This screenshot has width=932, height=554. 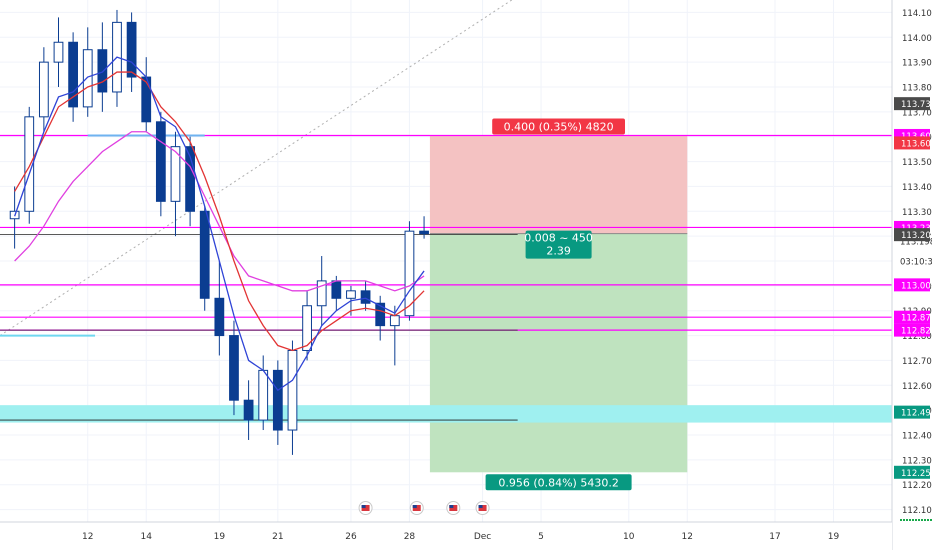 I want to click on price-axis-bg, so click(x=912, y=275).